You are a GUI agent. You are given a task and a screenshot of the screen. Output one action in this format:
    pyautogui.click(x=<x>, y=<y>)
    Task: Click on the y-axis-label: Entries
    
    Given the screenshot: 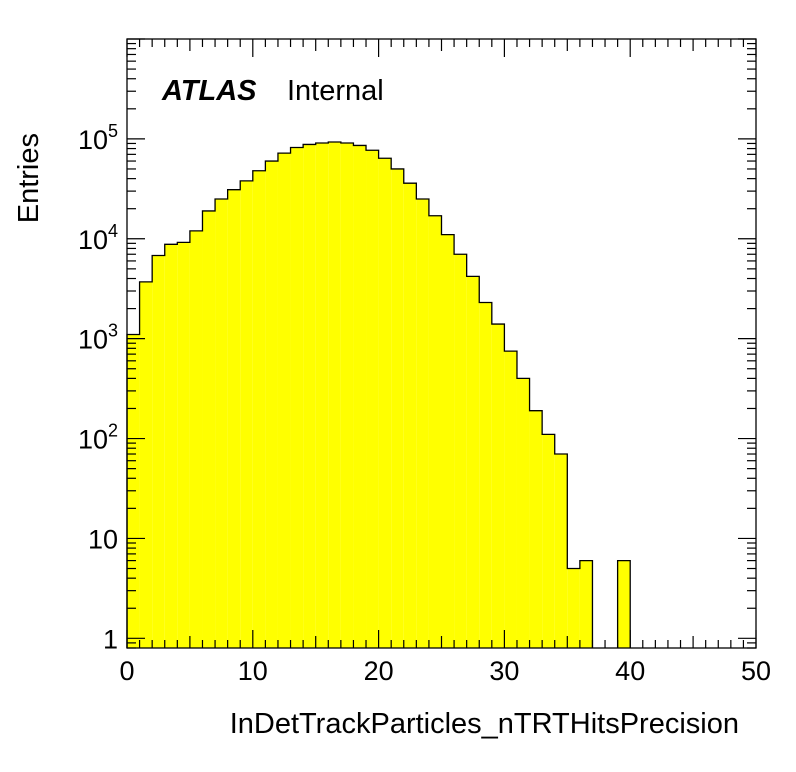 What is the action you would take?
    pyautogui.click(x=29, y=178)
    